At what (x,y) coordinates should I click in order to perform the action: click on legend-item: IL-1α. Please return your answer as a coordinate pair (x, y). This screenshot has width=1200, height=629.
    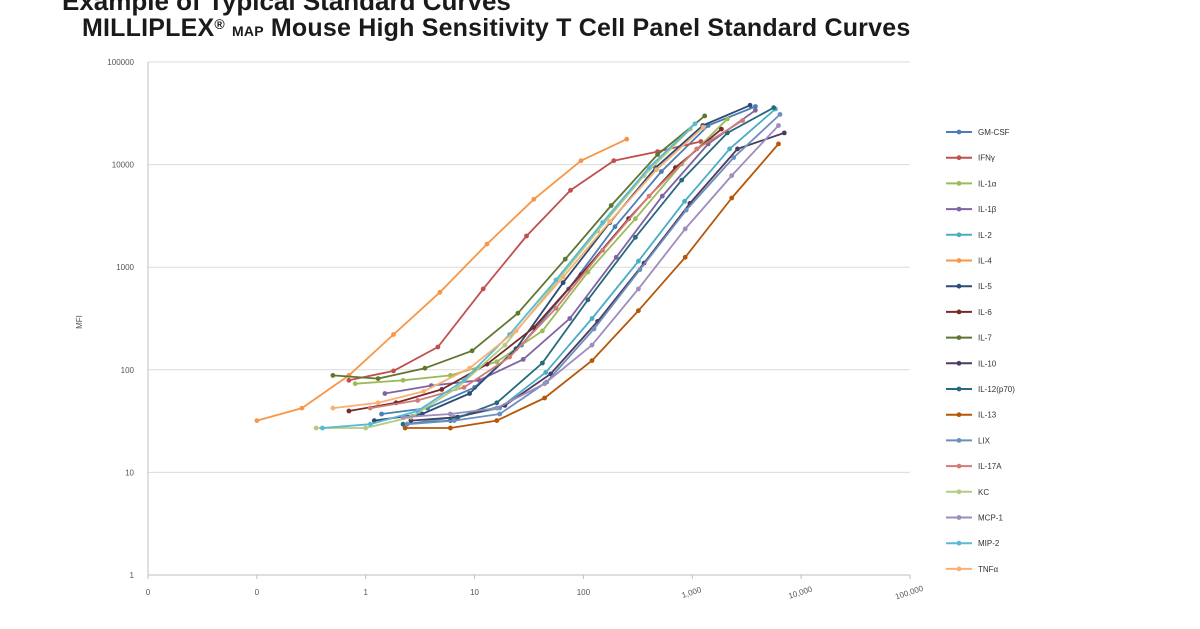
    Looking at the image, I should click on (971, 183).